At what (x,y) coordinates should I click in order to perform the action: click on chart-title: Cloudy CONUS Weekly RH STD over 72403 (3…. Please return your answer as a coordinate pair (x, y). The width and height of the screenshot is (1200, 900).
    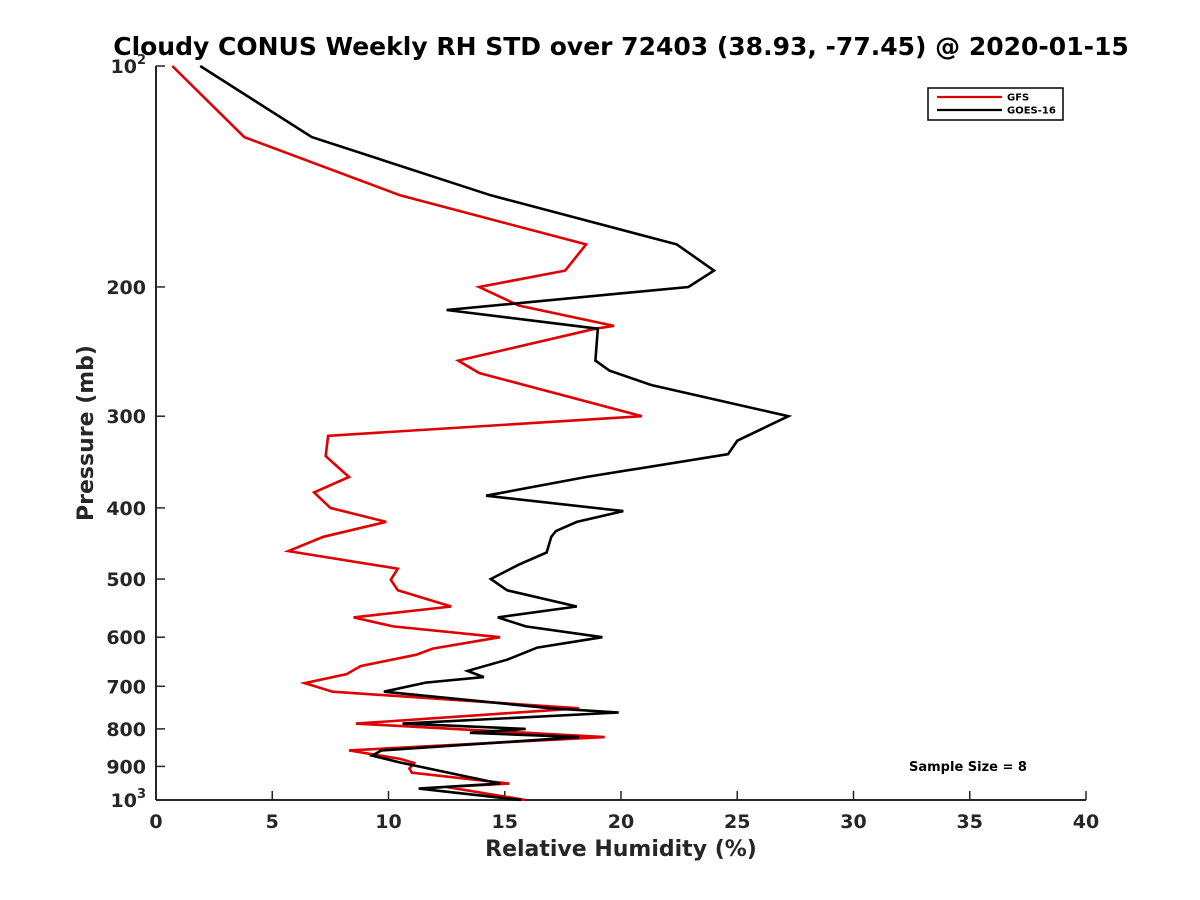
    Looking at the image, I should click on (621, 46).